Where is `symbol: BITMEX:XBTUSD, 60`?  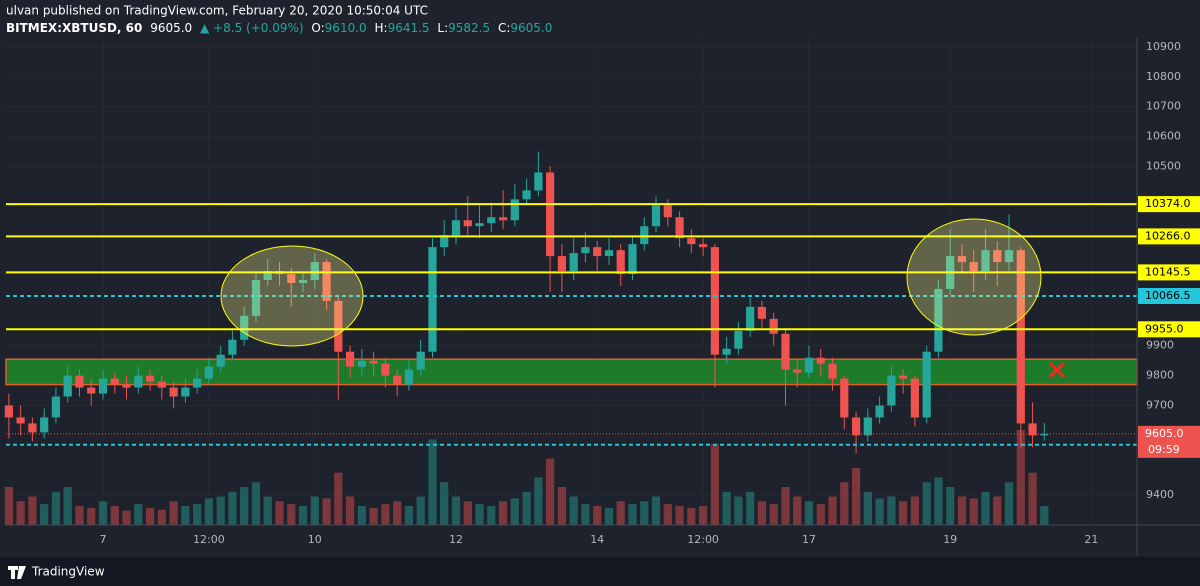 symbol: BITMEX:XBTUSD, 60 is located at coordinates (74, 28).